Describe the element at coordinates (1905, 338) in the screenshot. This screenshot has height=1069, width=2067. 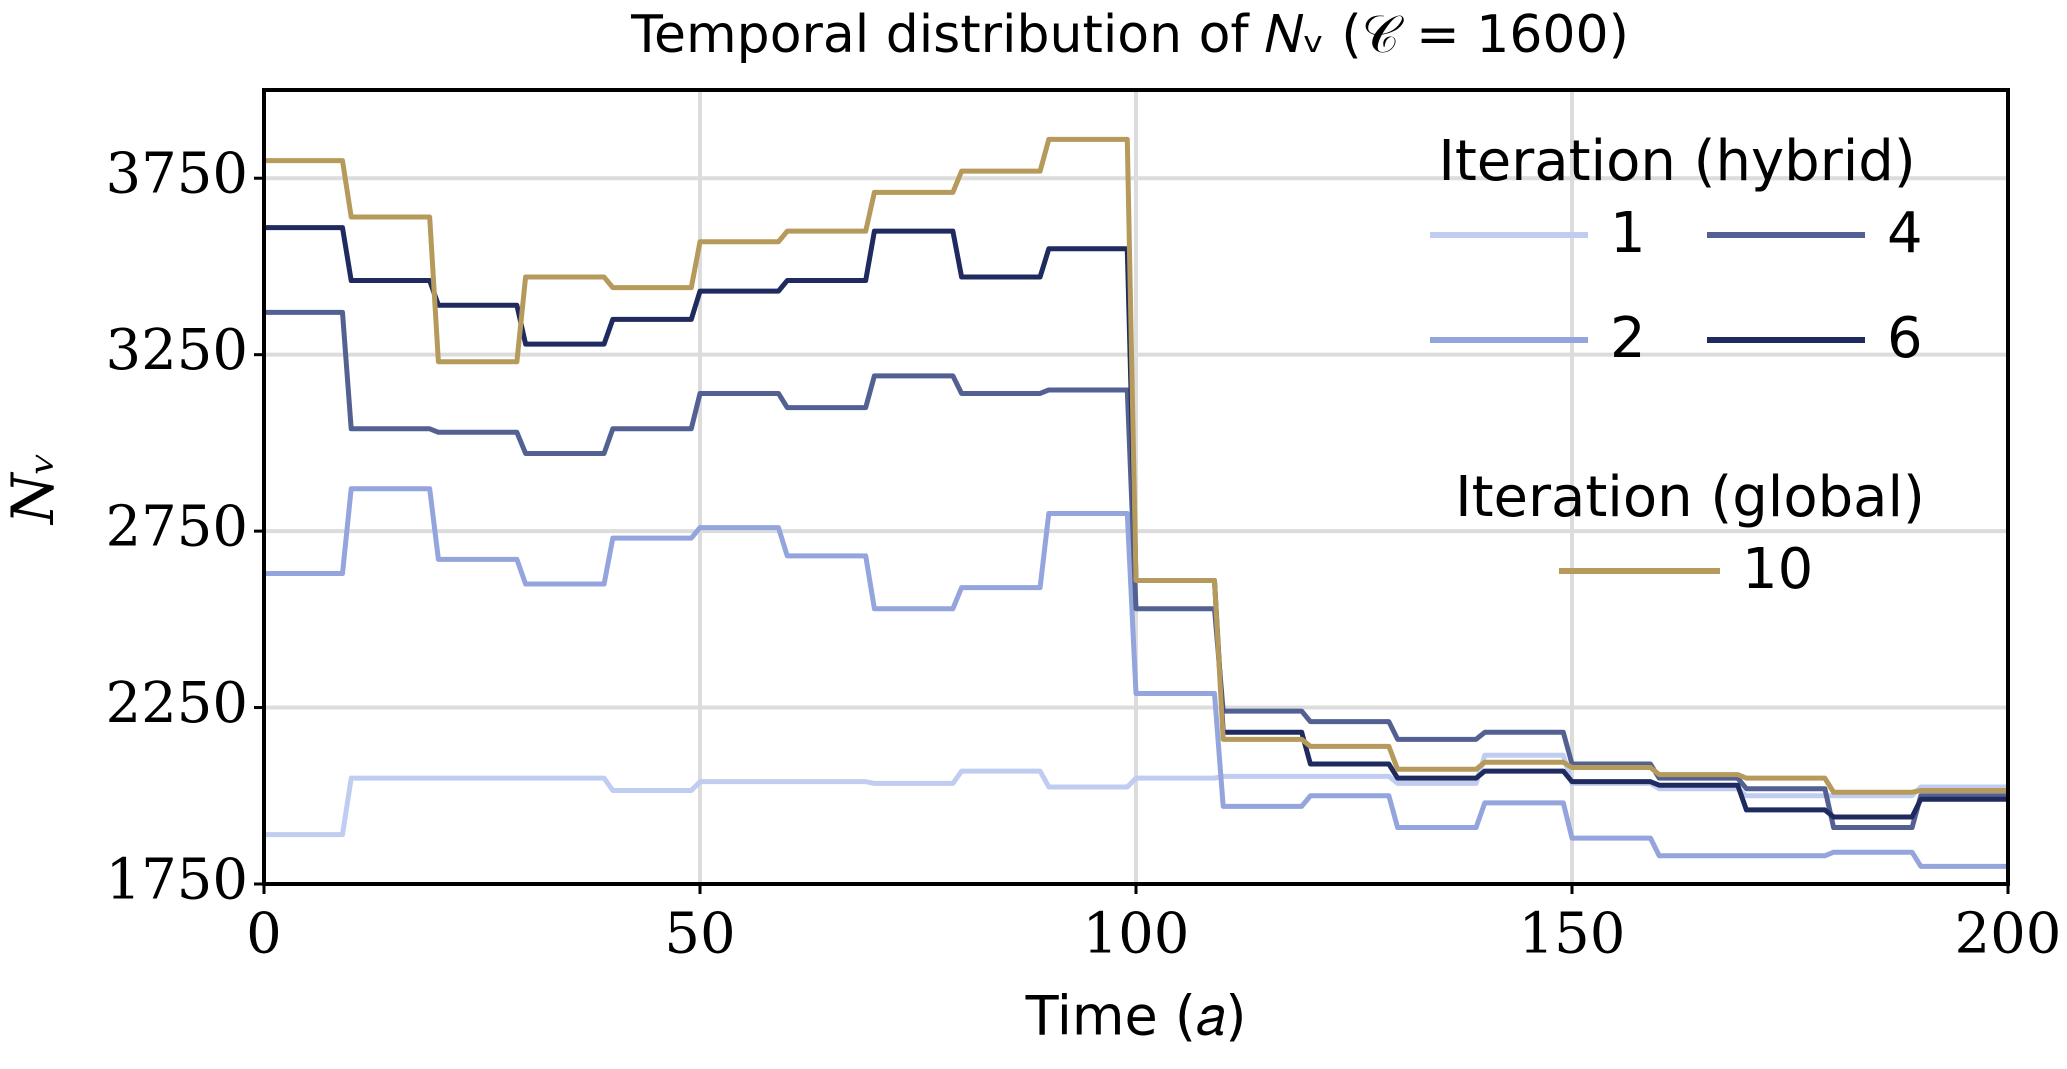
I see `legend-label: 6` at that location.